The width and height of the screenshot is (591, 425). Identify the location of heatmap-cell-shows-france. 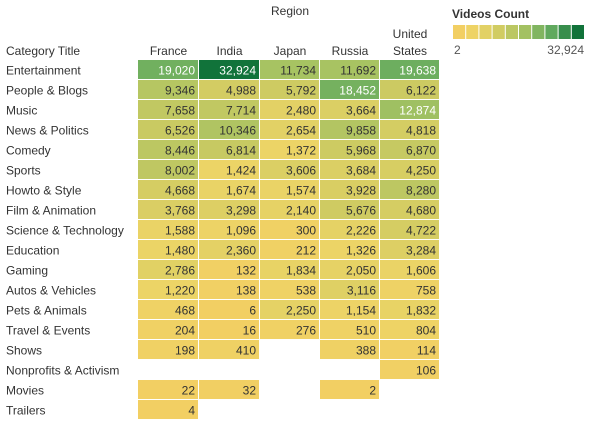
(168, 349).